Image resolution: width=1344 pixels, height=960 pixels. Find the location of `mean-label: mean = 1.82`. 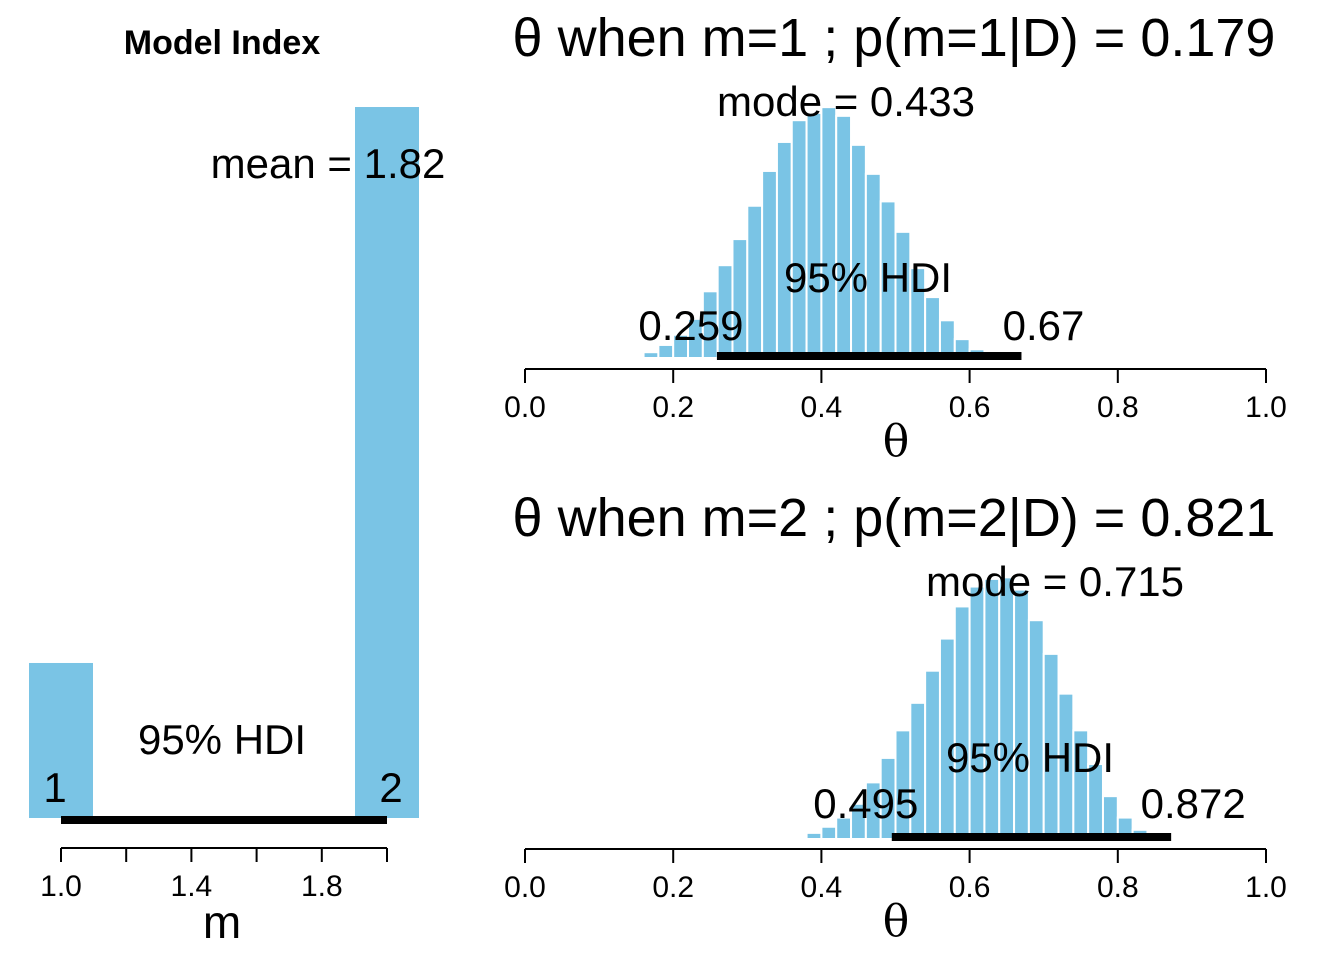

mean-label: mean = 1.82 is located at coordinates (328, 163).